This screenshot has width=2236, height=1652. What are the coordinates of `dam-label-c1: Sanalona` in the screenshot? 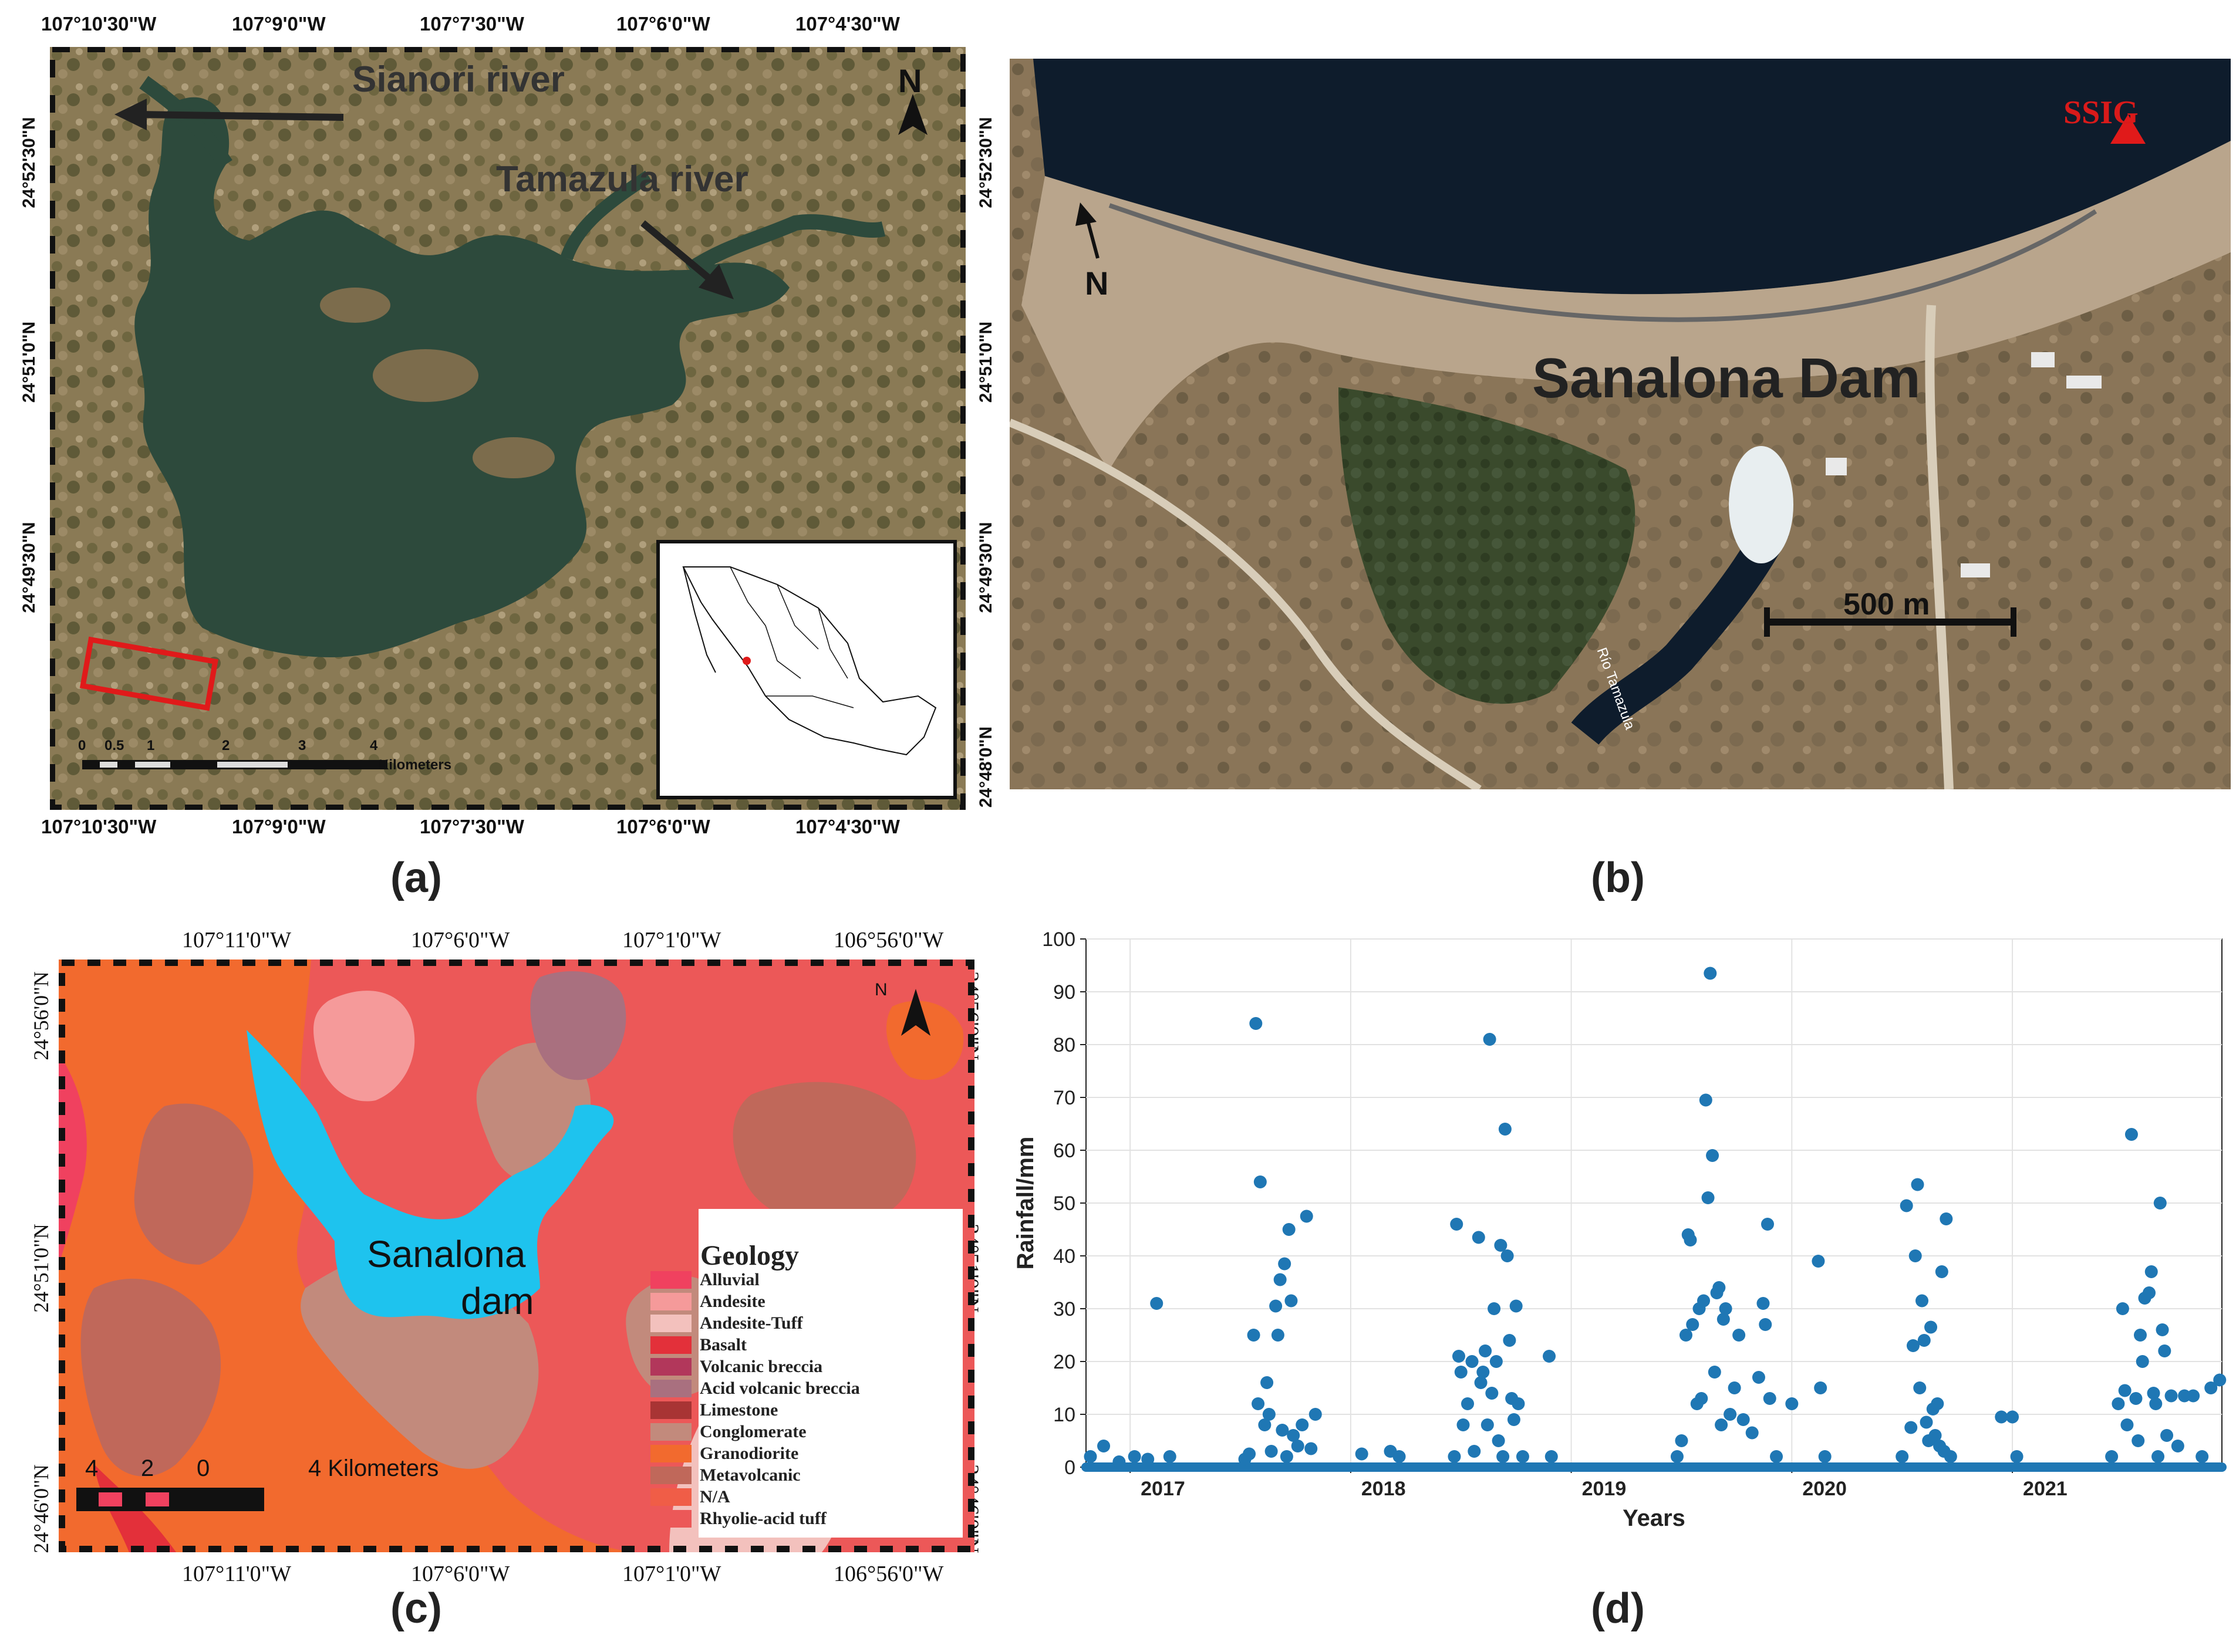 It's located at (446, 1254).